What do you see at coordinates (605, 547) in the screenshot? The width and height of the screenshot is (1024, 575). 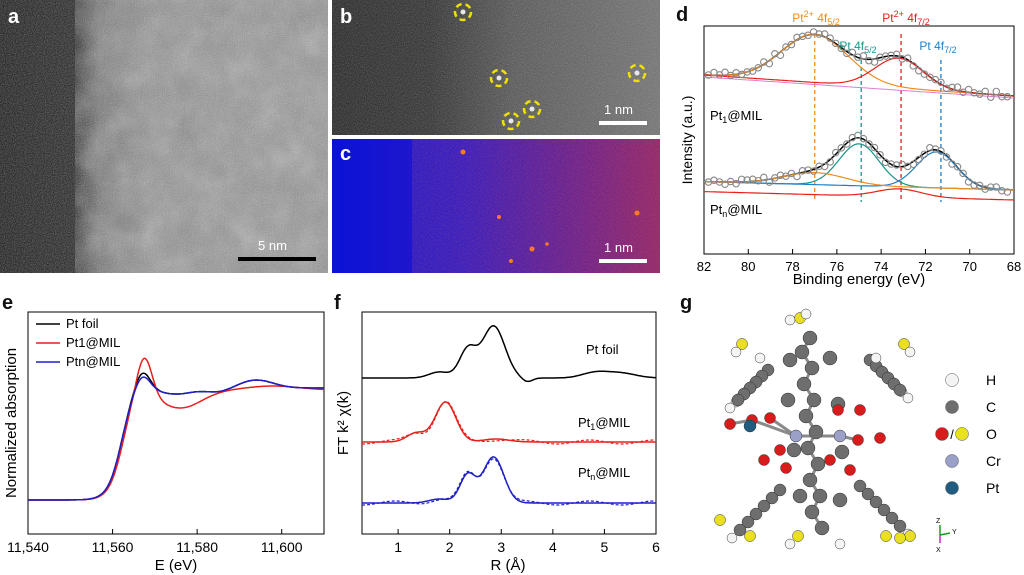 I see `x-tick-label: 5` at bounding box center [605, 547].